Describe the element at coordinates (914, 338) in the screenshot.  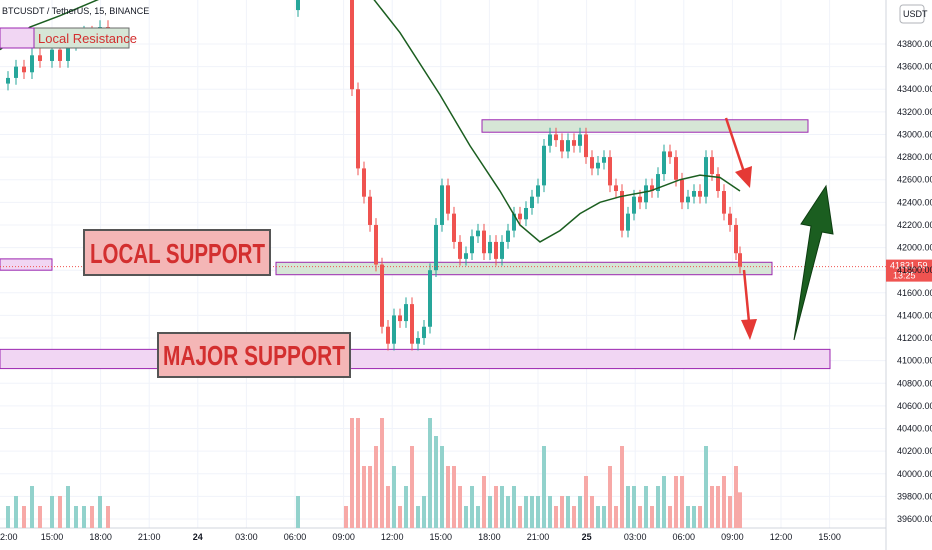
I see `price-tick-label: 41200.00` at that location.